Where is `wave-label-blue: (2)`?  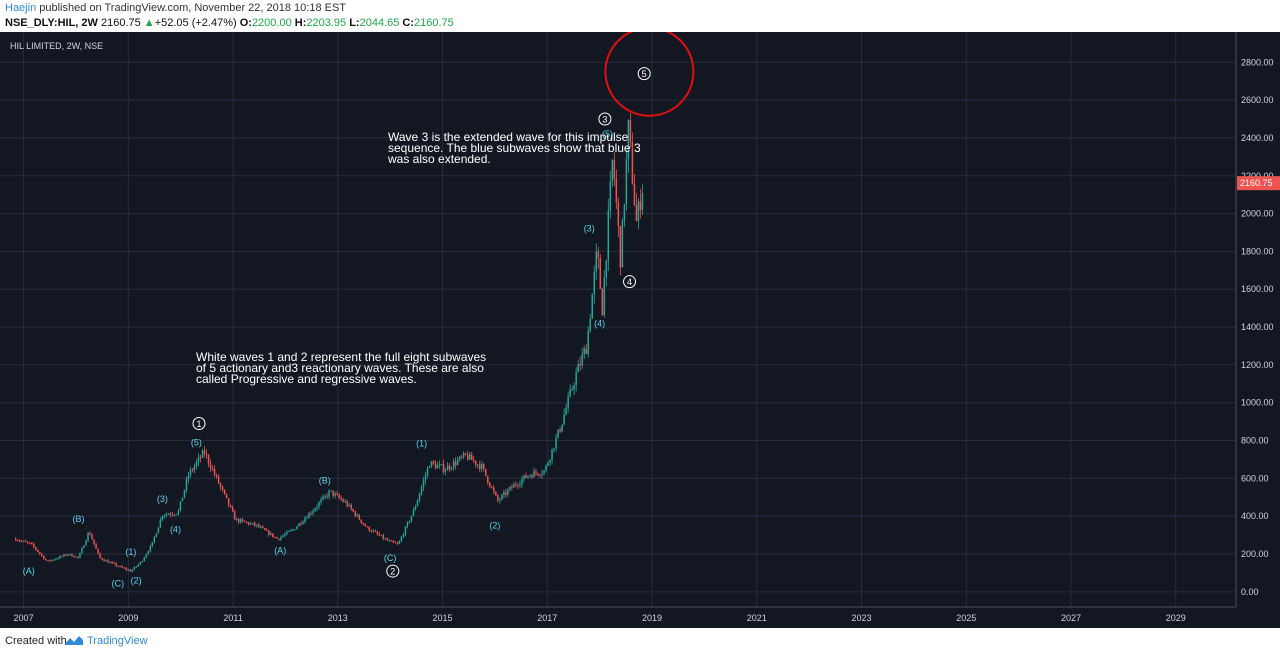
wave-label-blue: (2) is located at coordinates (494, 526).